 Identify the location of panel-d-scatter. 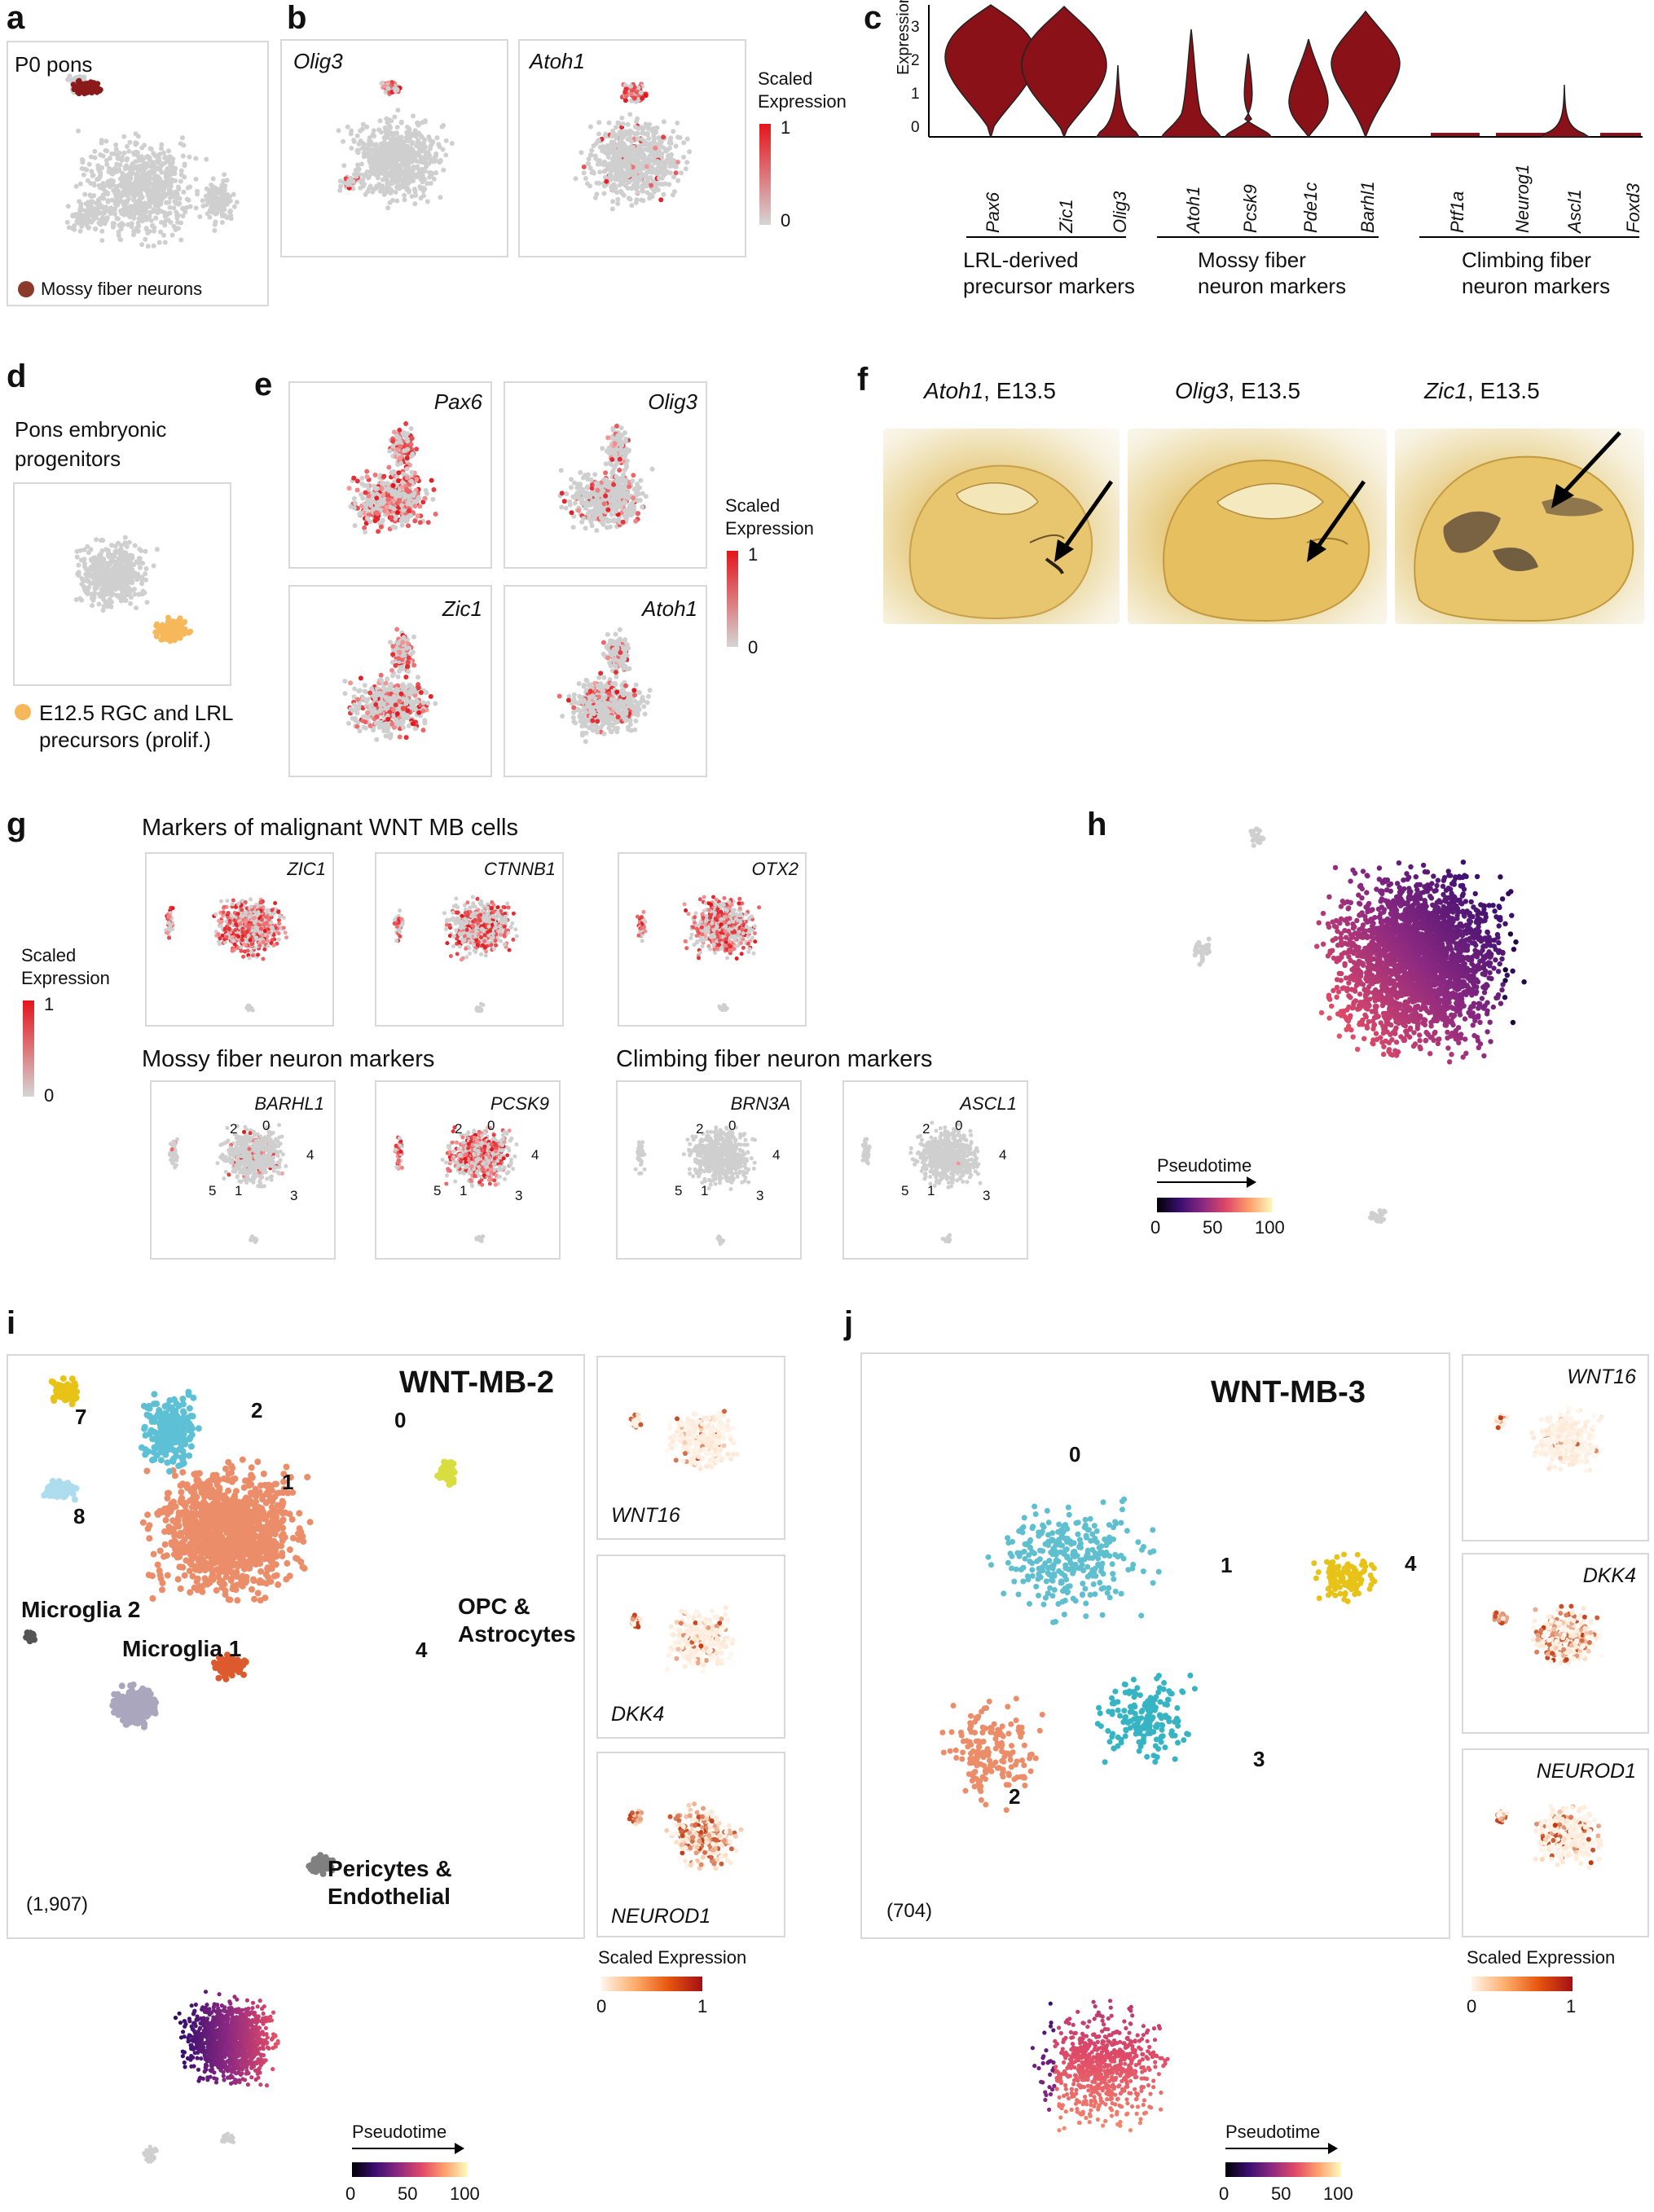
(133, 589).